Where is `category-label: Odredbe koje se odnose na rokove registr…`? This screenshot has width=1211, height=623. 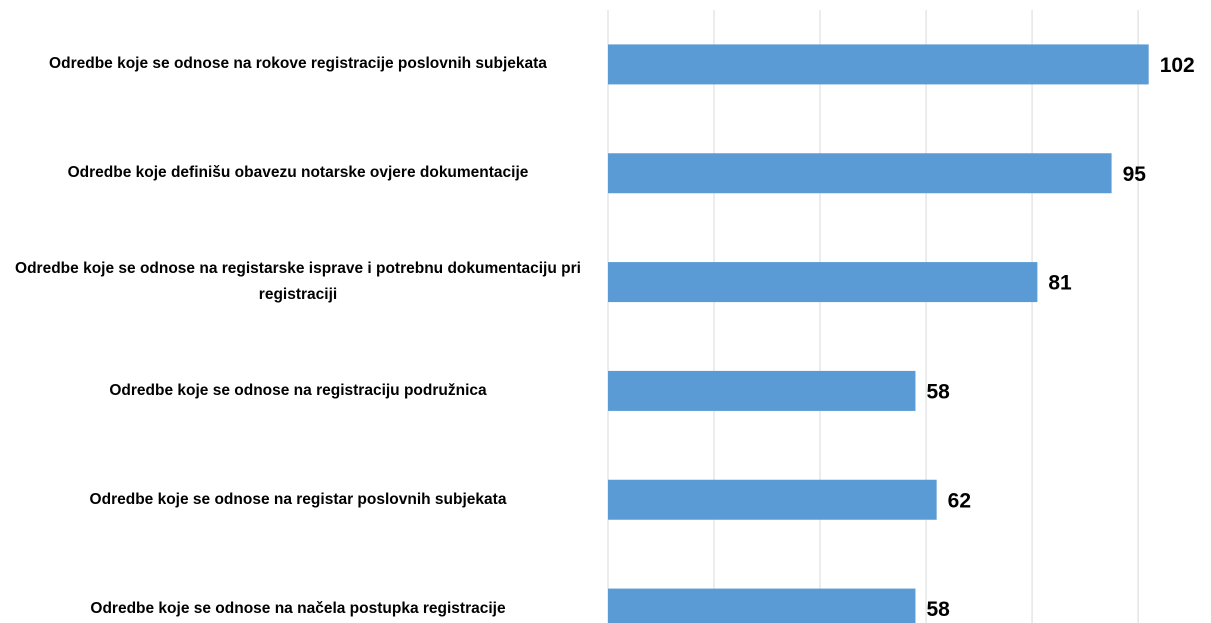 category-label: Odredbe koje se odnose na rokove registr… is located at coordinates (298, 64).